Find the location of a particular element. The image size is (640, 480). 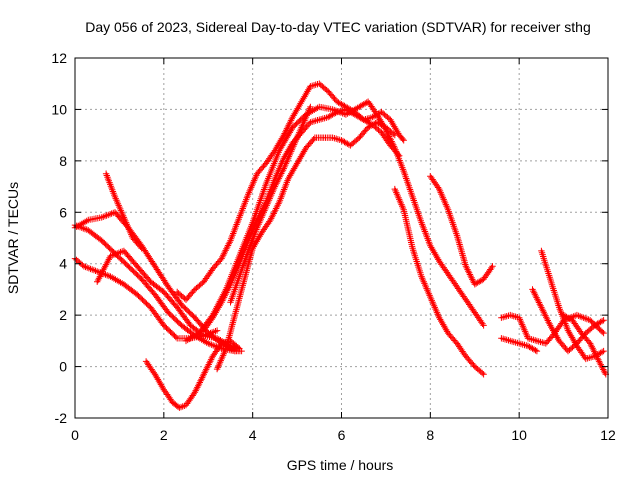

y-tick-label: 4 is located at coordinates (63, 264).